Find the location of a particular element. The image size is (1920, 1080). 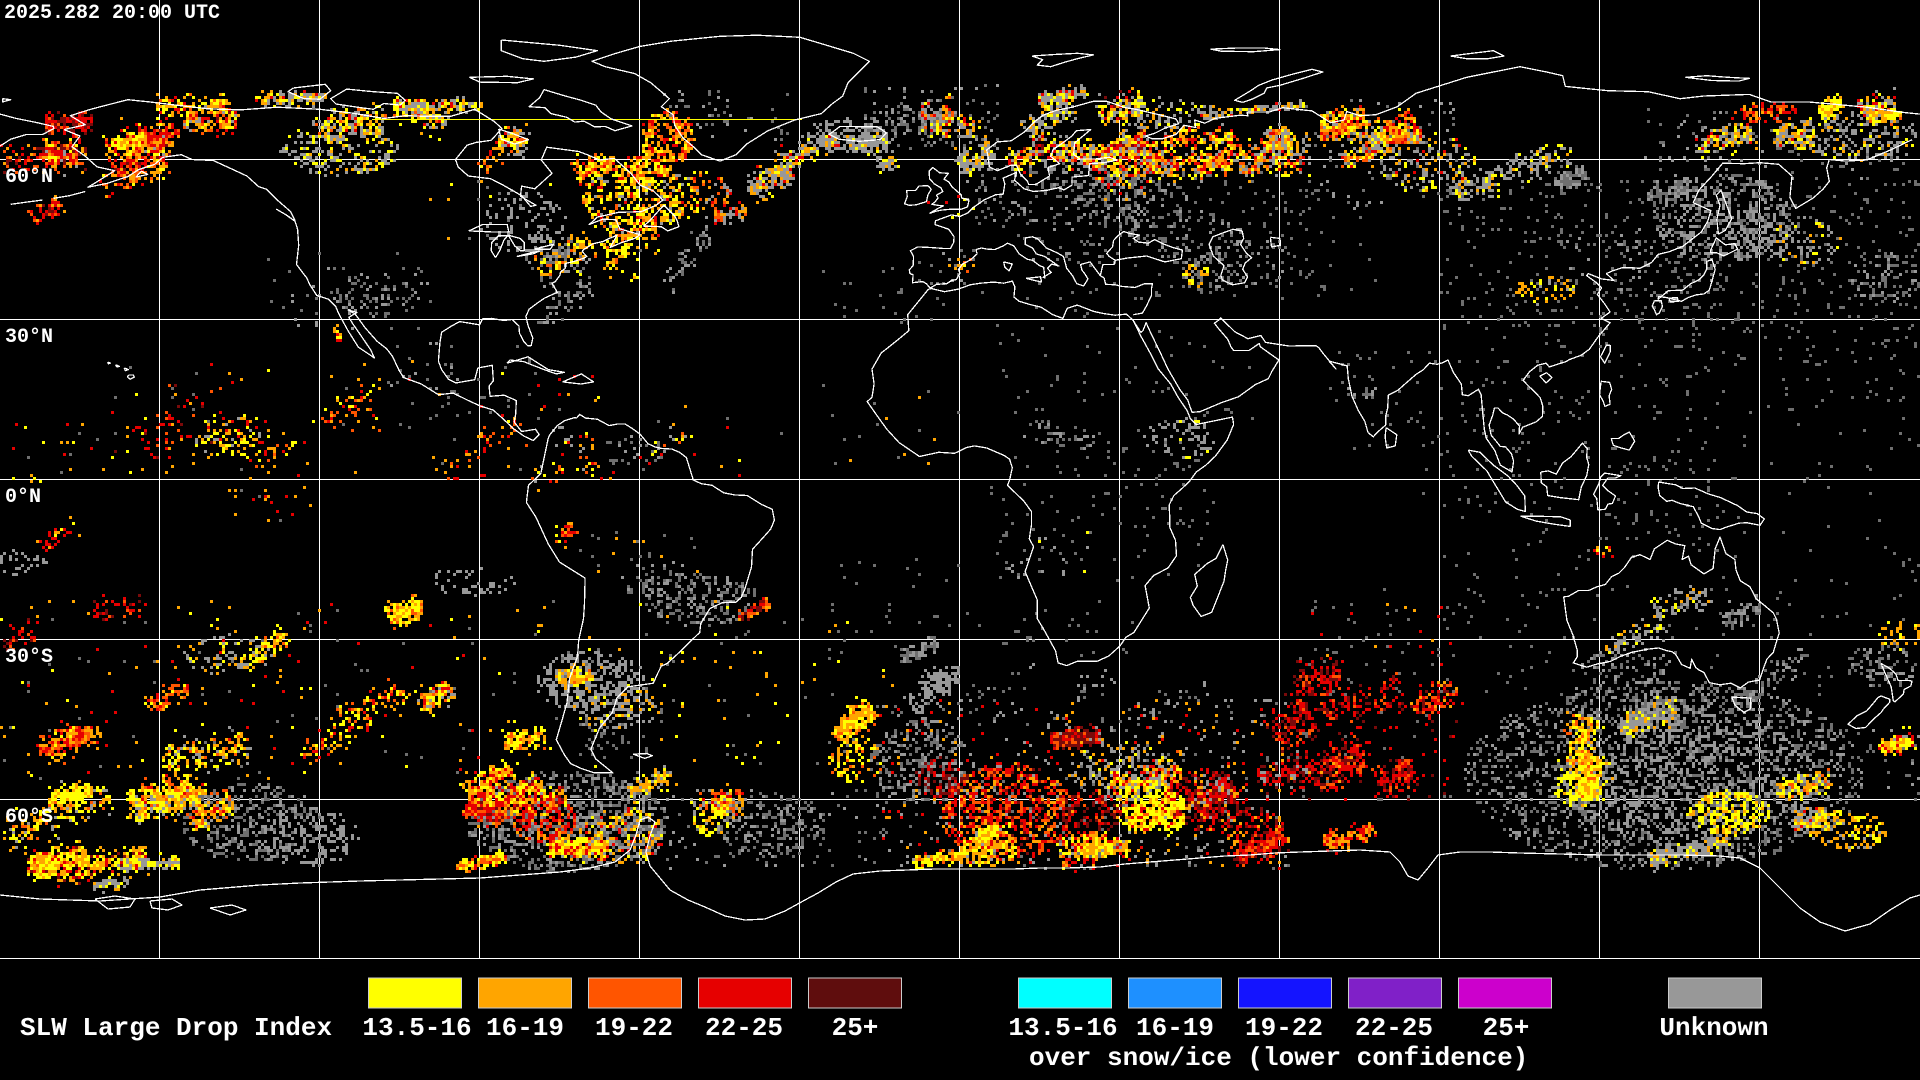

svg-text:over snow/ice (lower confidenc: over snow/ice (lower confidence) is located at coordinates (1278, 1058).